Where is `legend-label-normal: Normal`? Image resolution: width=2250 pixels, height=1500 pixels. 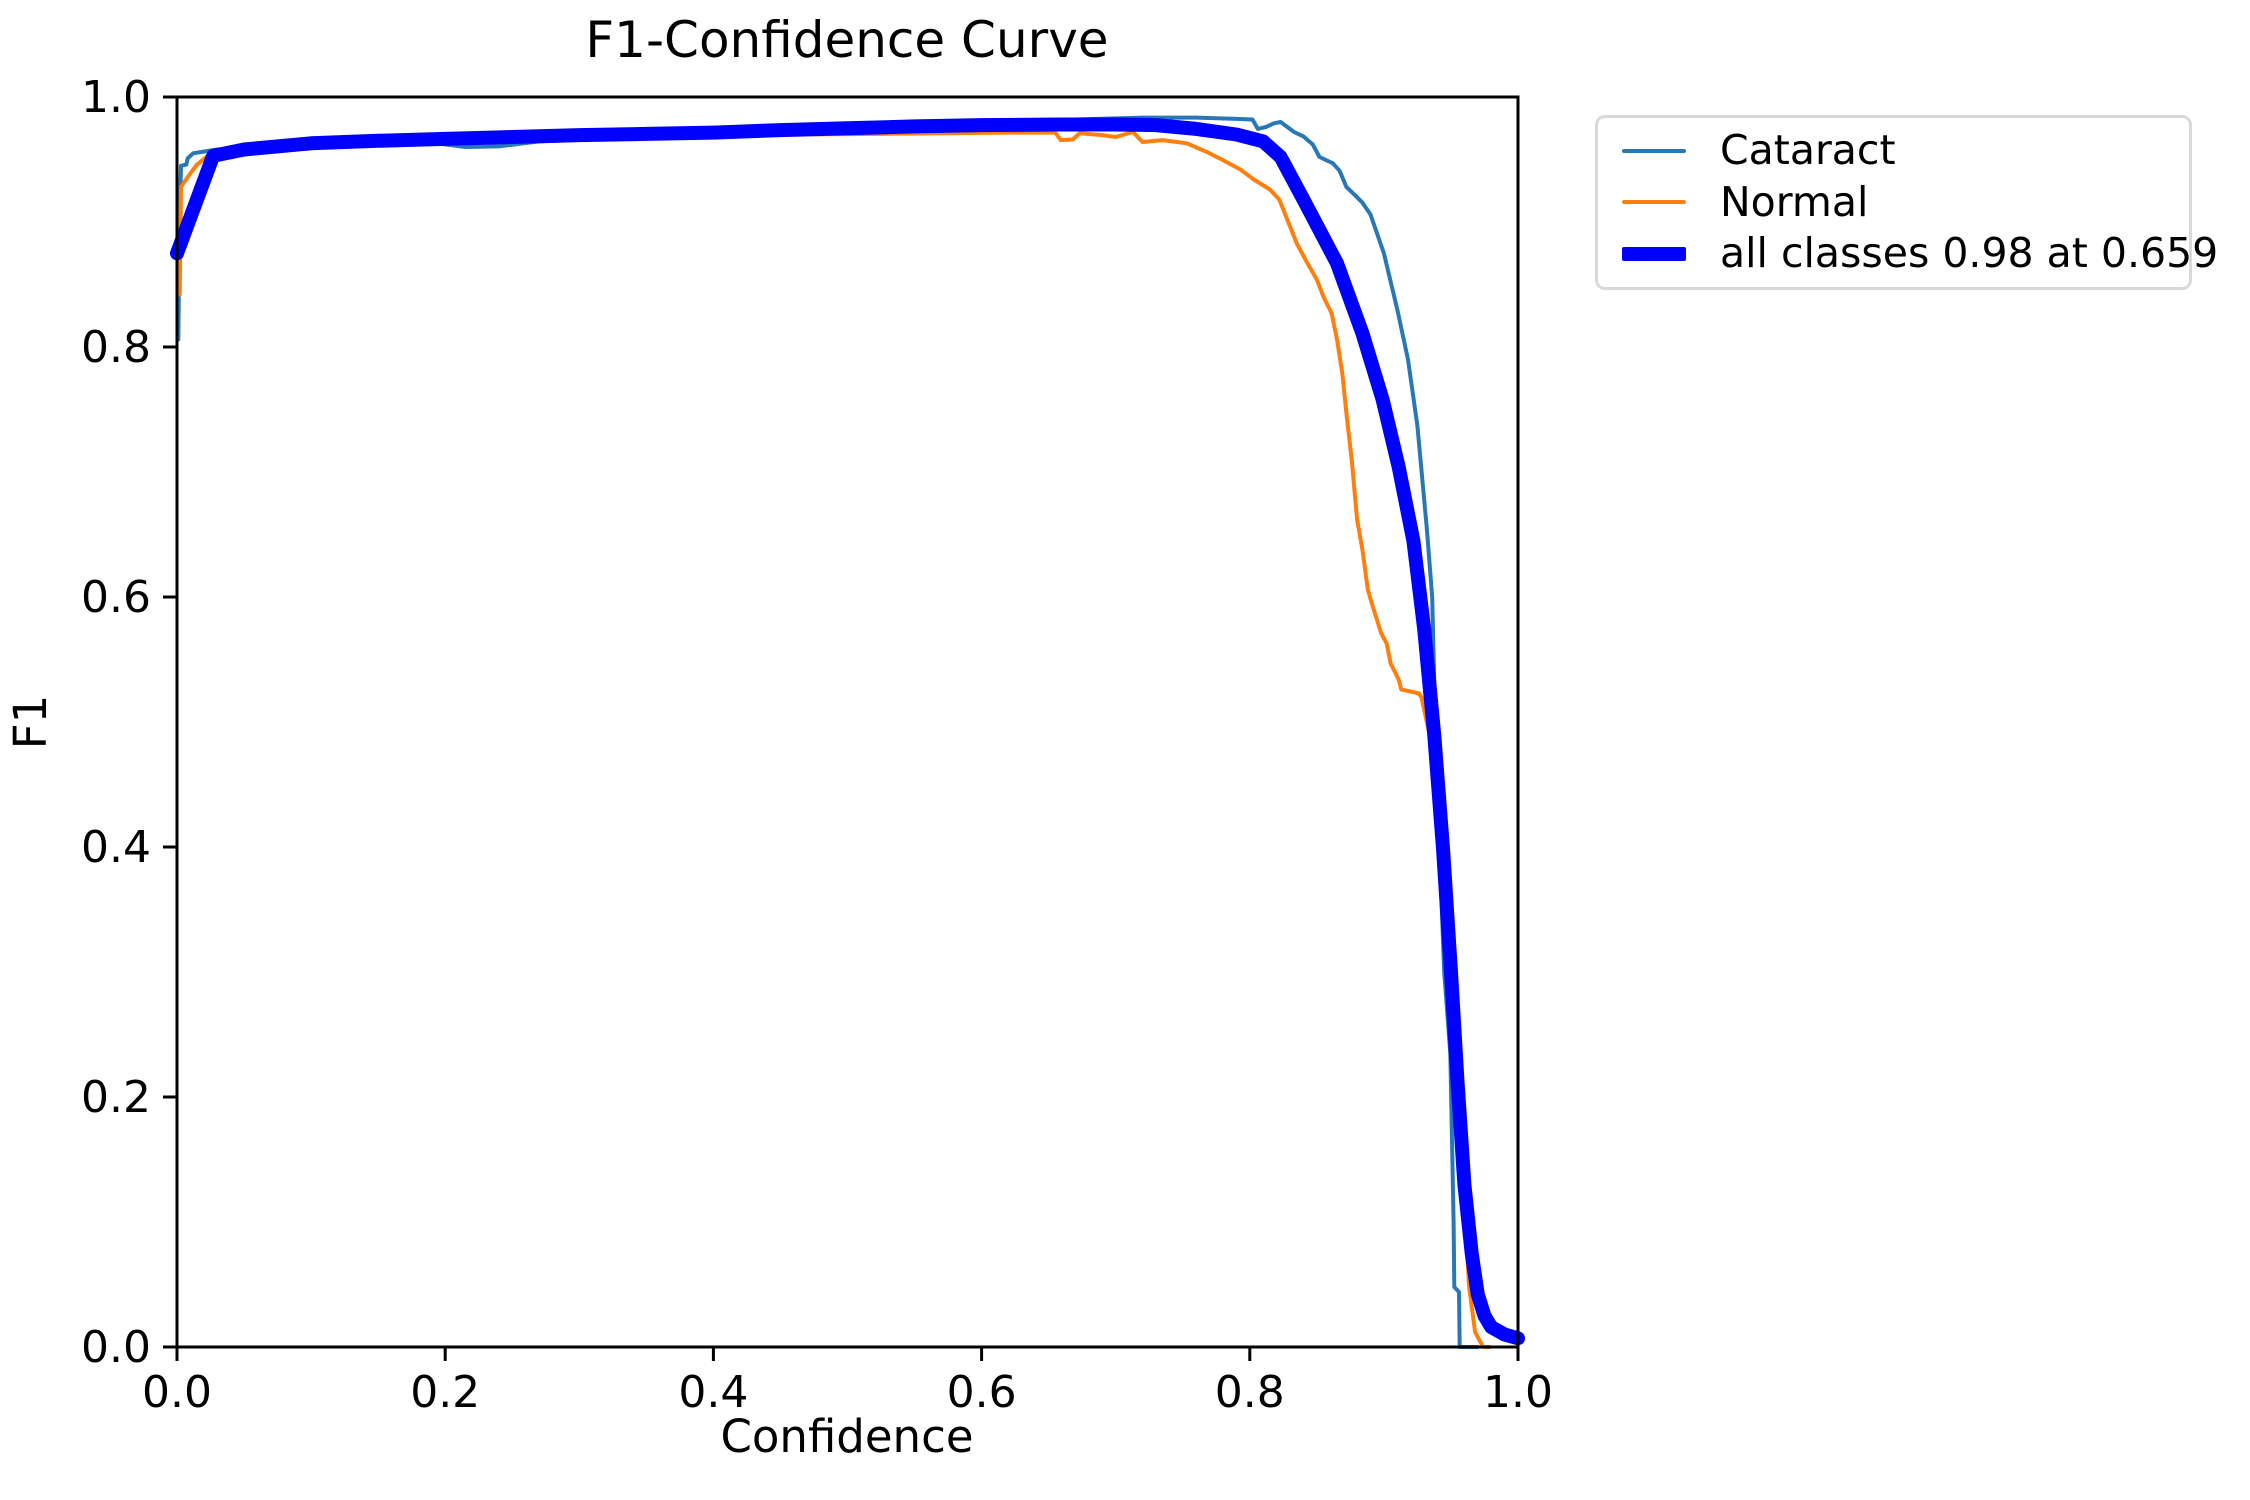
legend-label-normal: Normal is located at coordinates (1794, 201).